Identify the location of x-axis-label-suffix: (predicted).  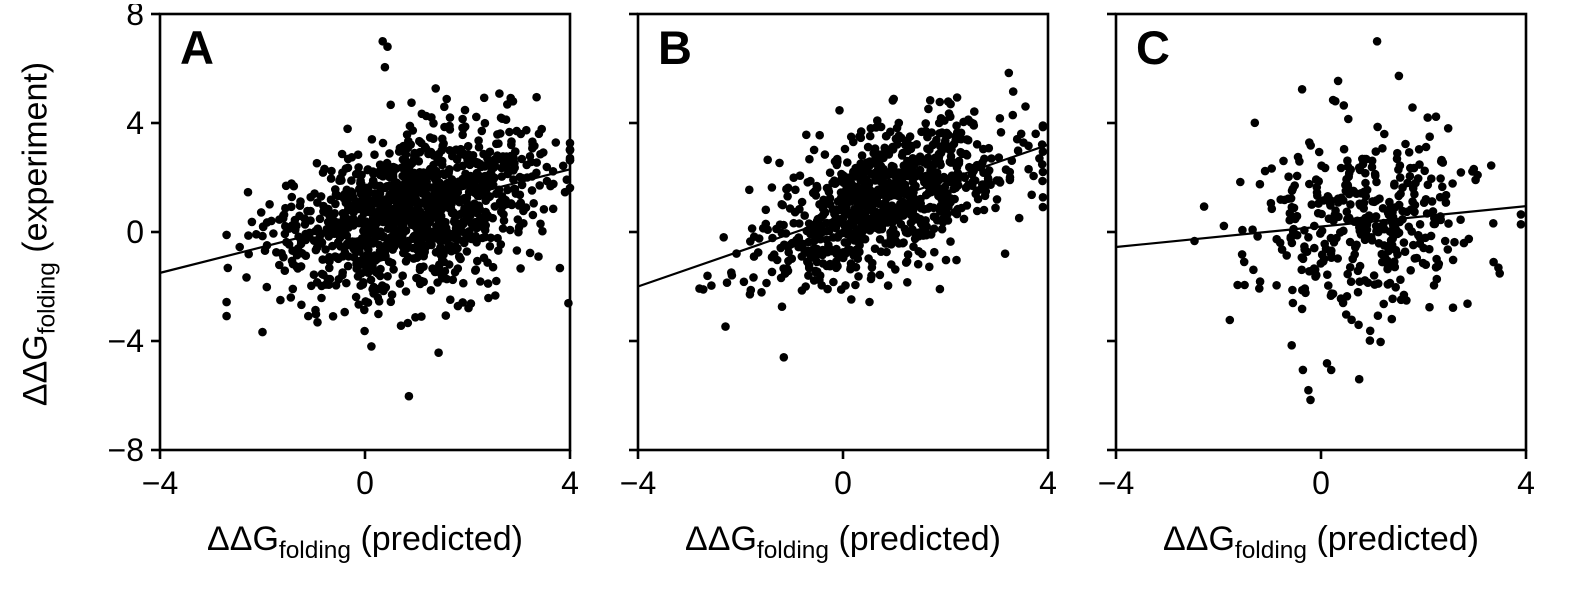
(437, 539).